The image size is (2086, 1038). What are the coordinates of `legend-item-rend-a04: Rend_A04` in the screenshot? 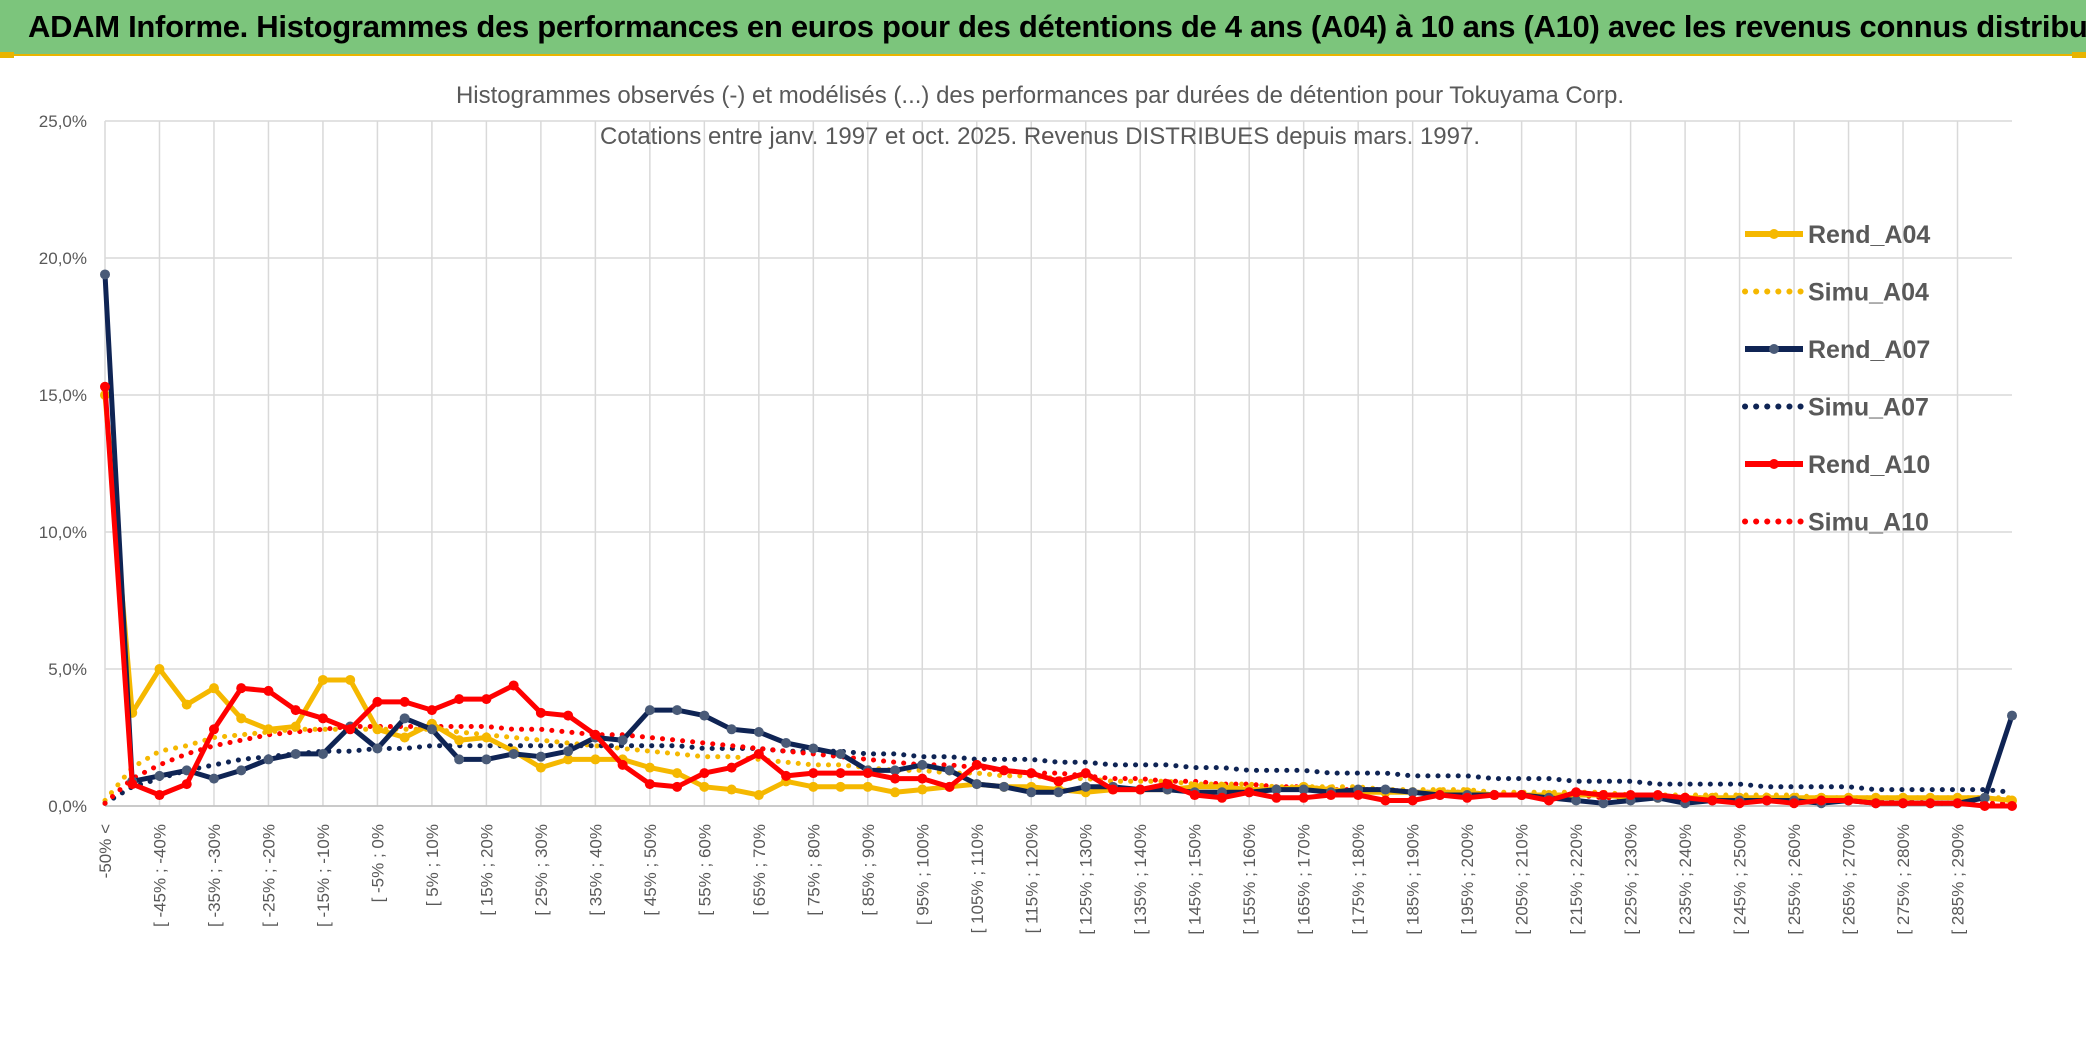 It's located at (1837, 235).